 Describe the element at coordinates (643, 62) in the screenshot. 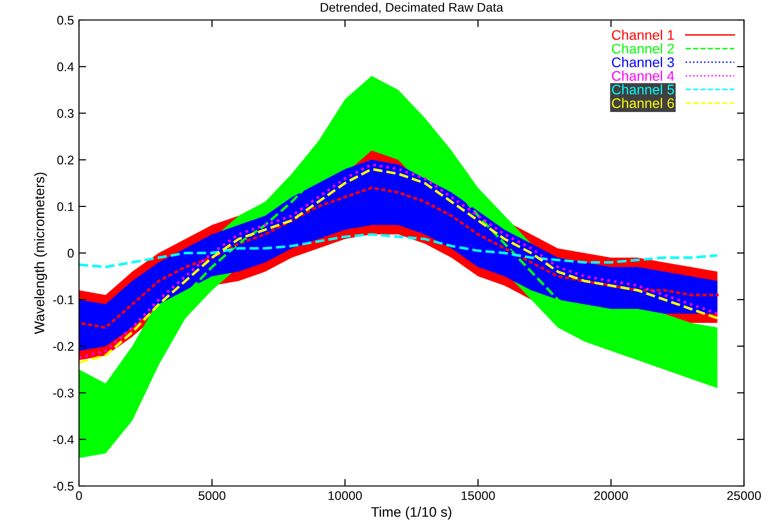

I see `legend-label: Channel 3` at that location.